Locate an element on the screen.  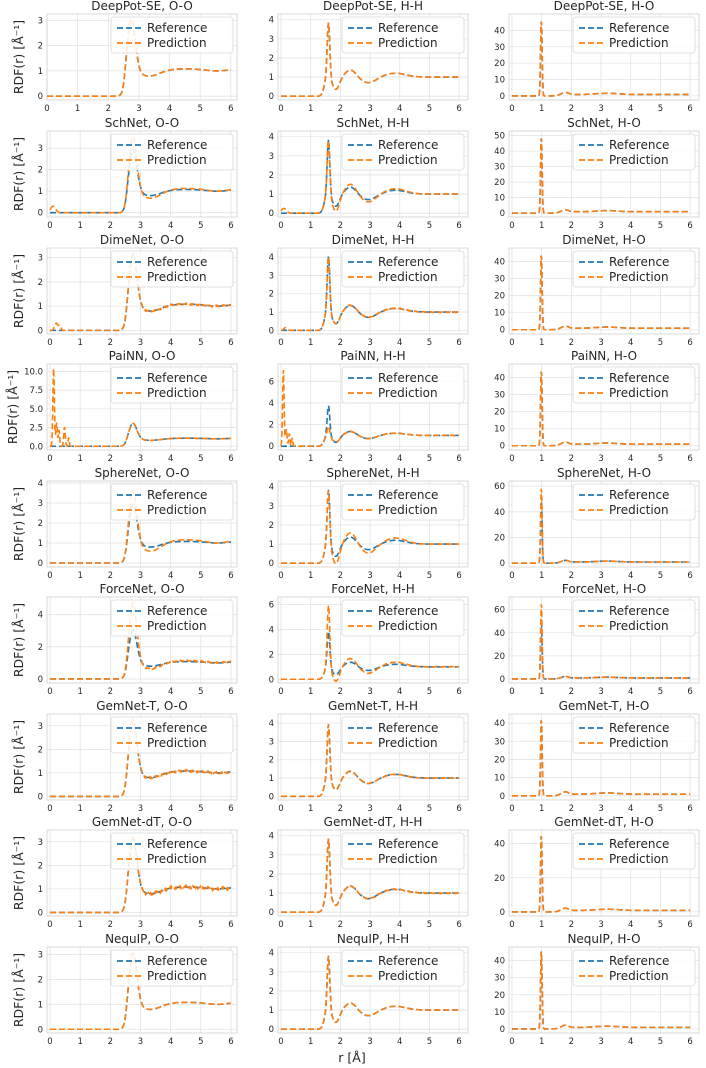
y-tick-label: 20 is located at coordinates (499, 413).